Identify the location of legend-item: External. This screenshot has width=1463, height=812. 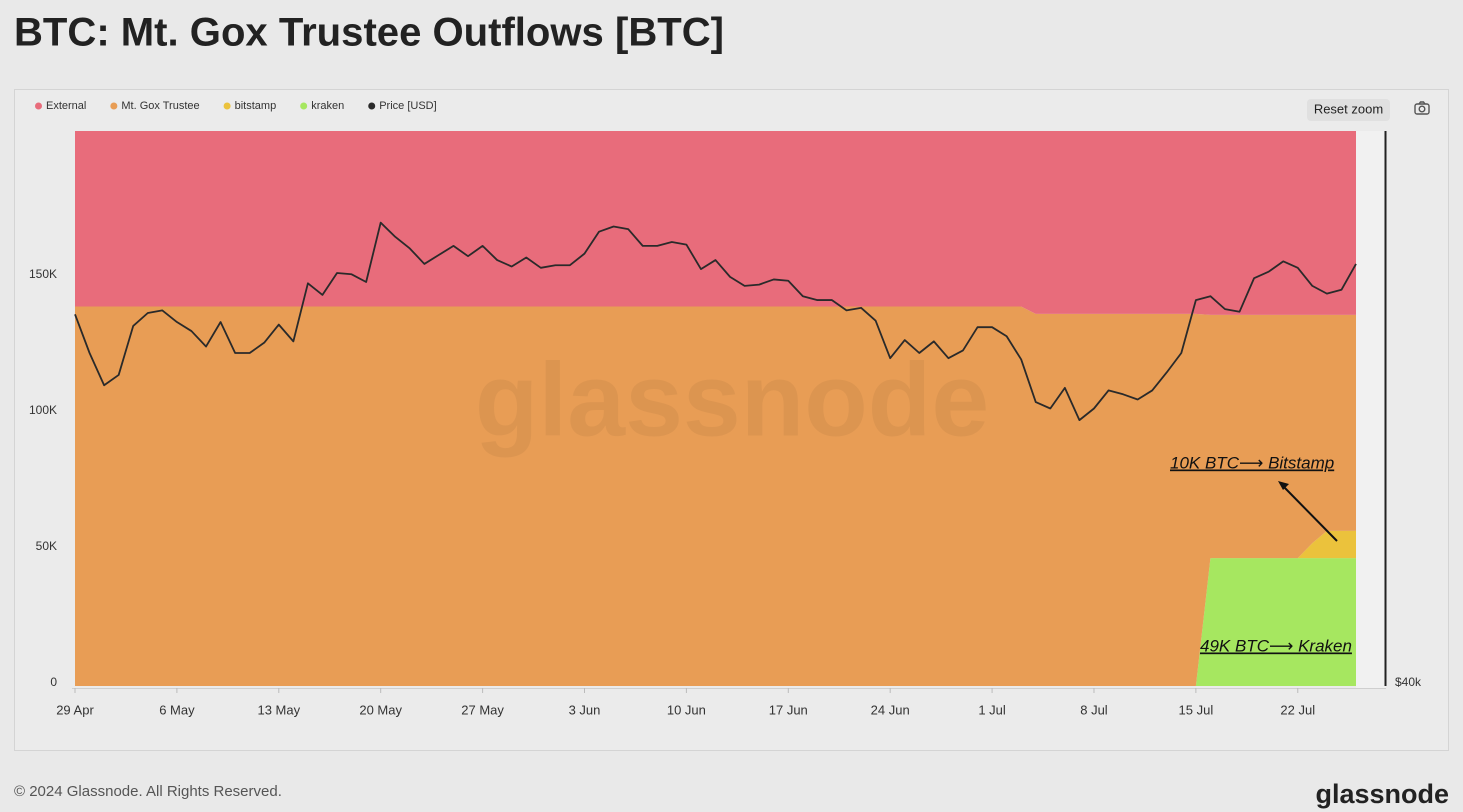
(60, 106).